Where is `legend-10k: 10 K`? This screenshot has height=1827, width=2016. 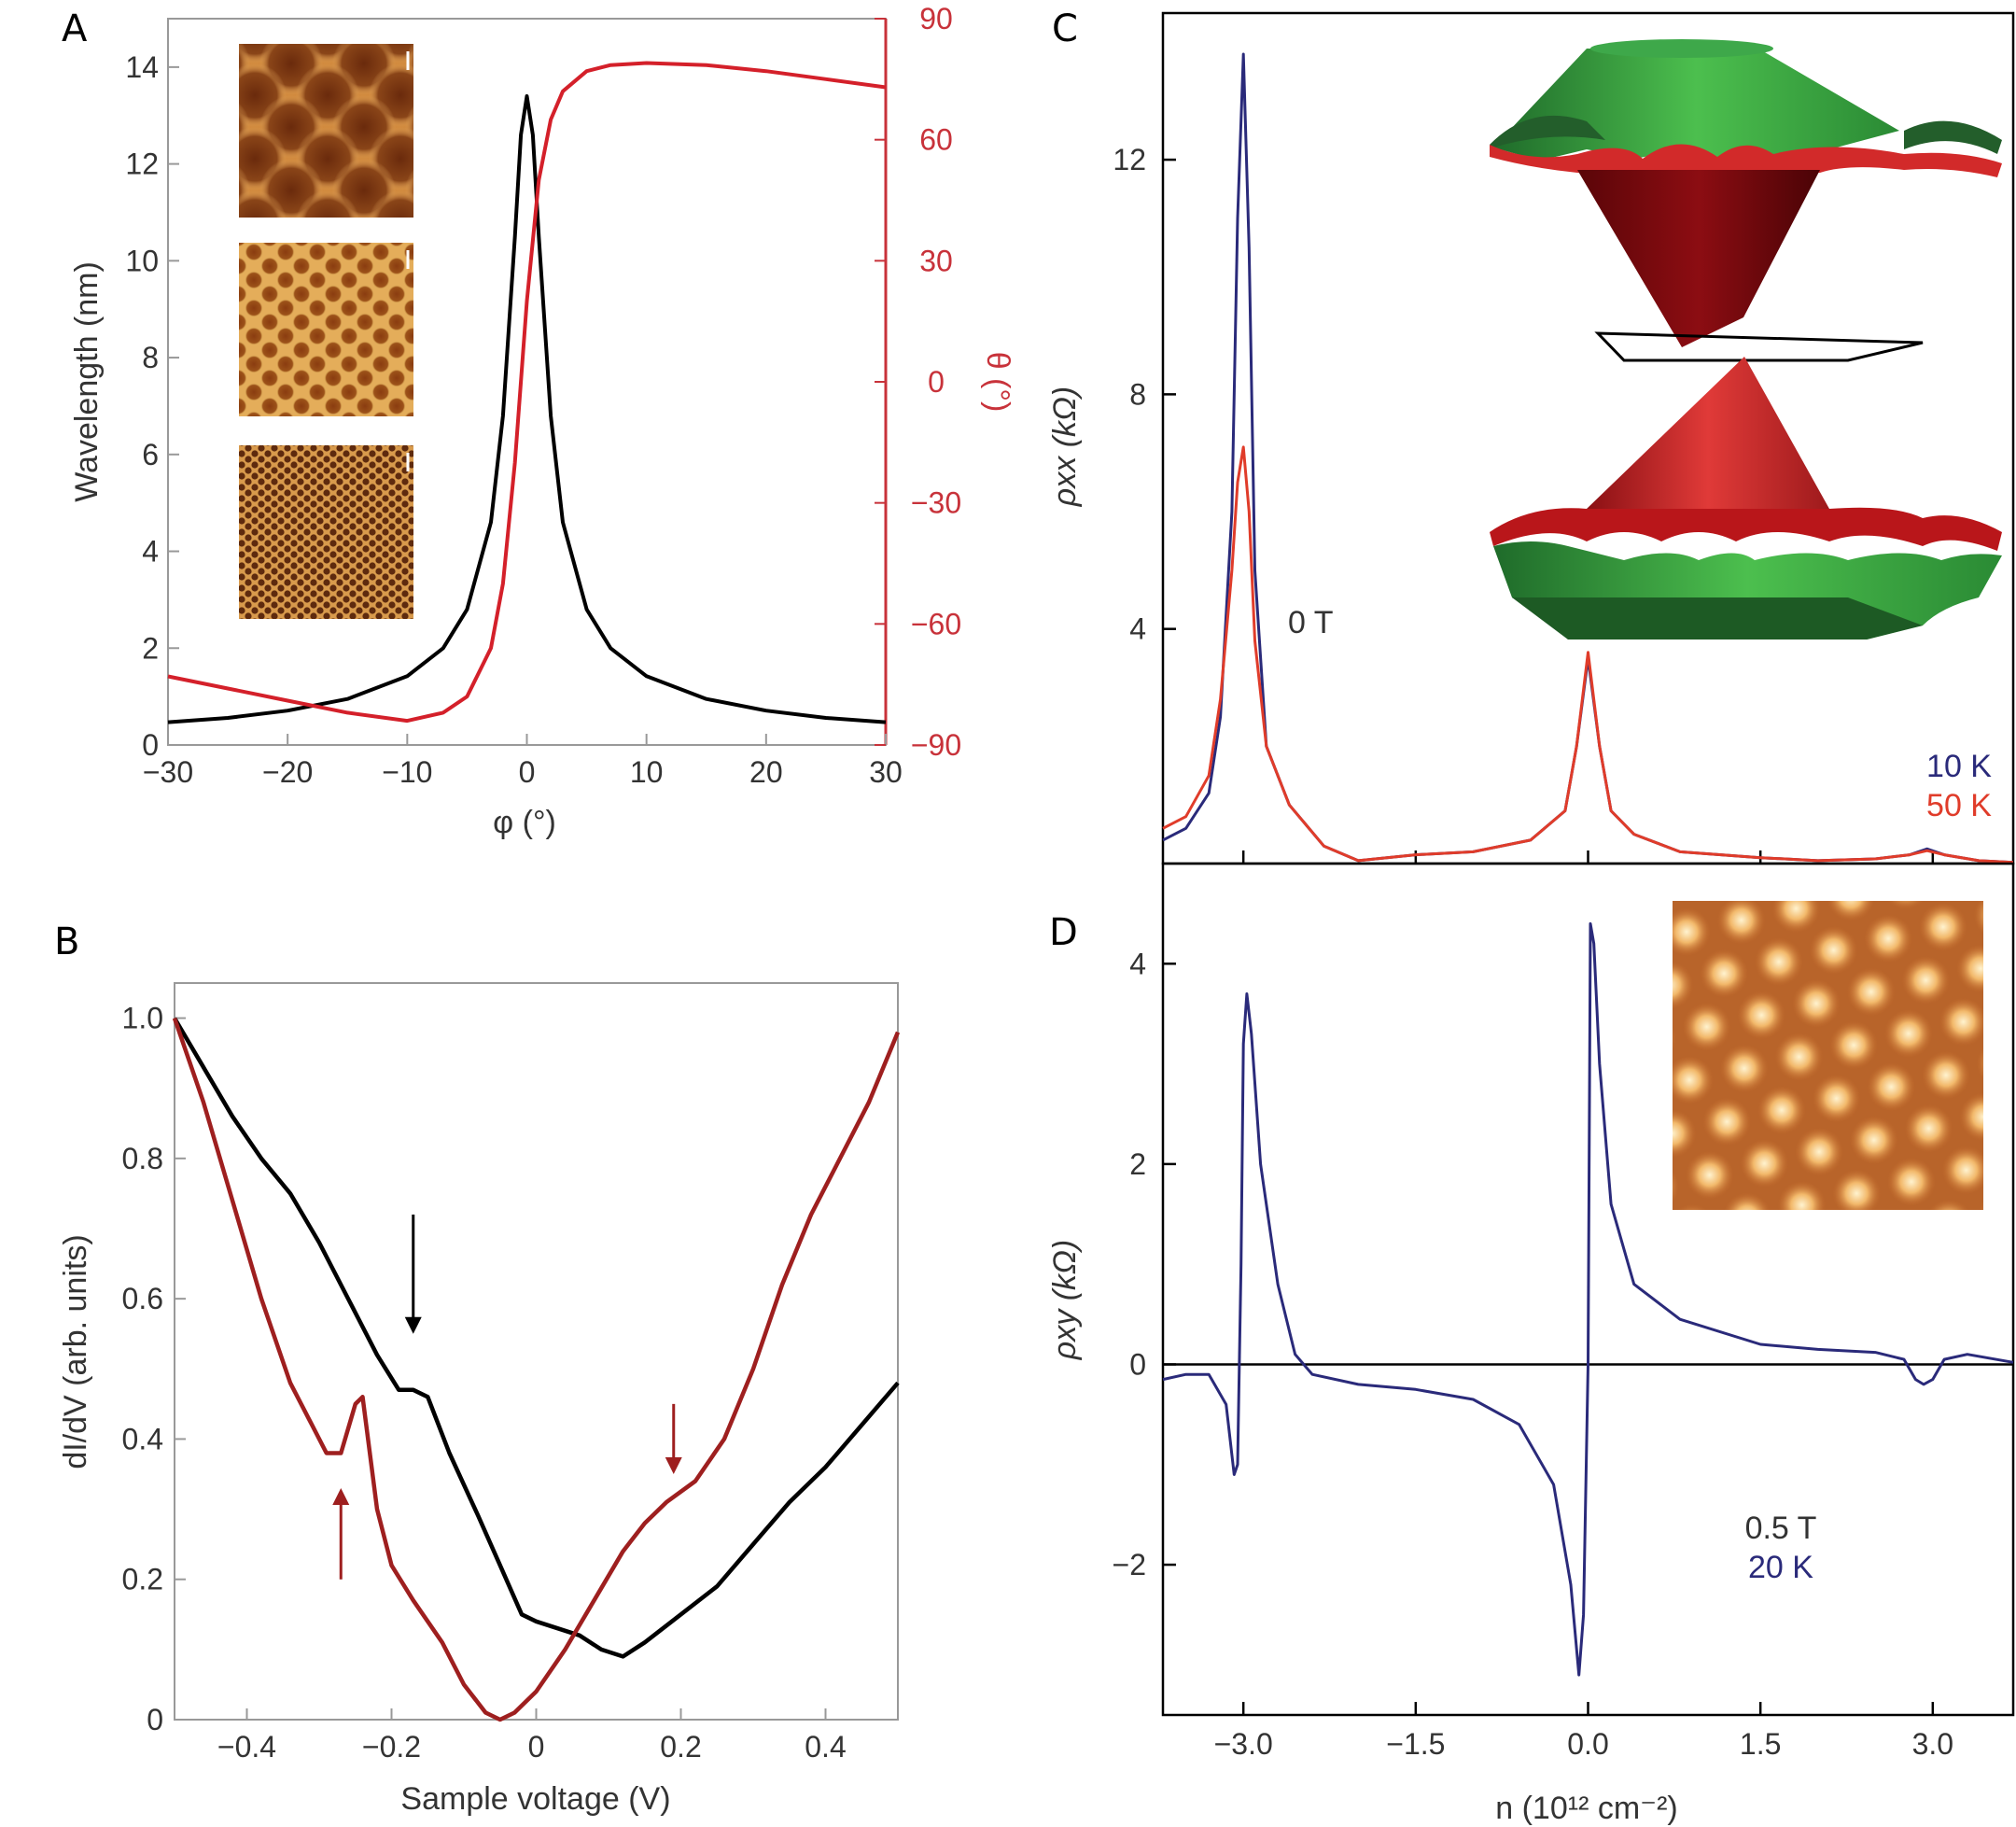 legend-10k: 10 K is located at coordinates (1959, 767).